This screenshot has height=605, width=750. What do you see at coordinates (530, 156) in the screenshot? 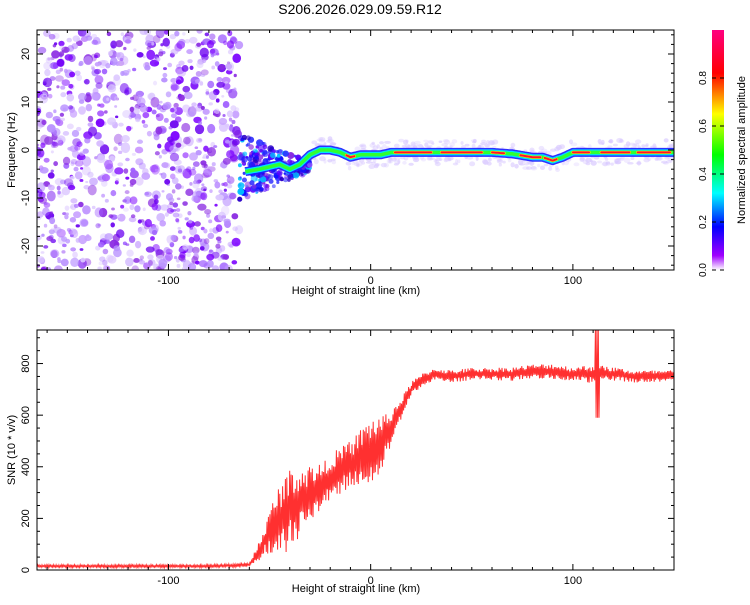
I see `track-hot-red` at bounding box center [530, 156].